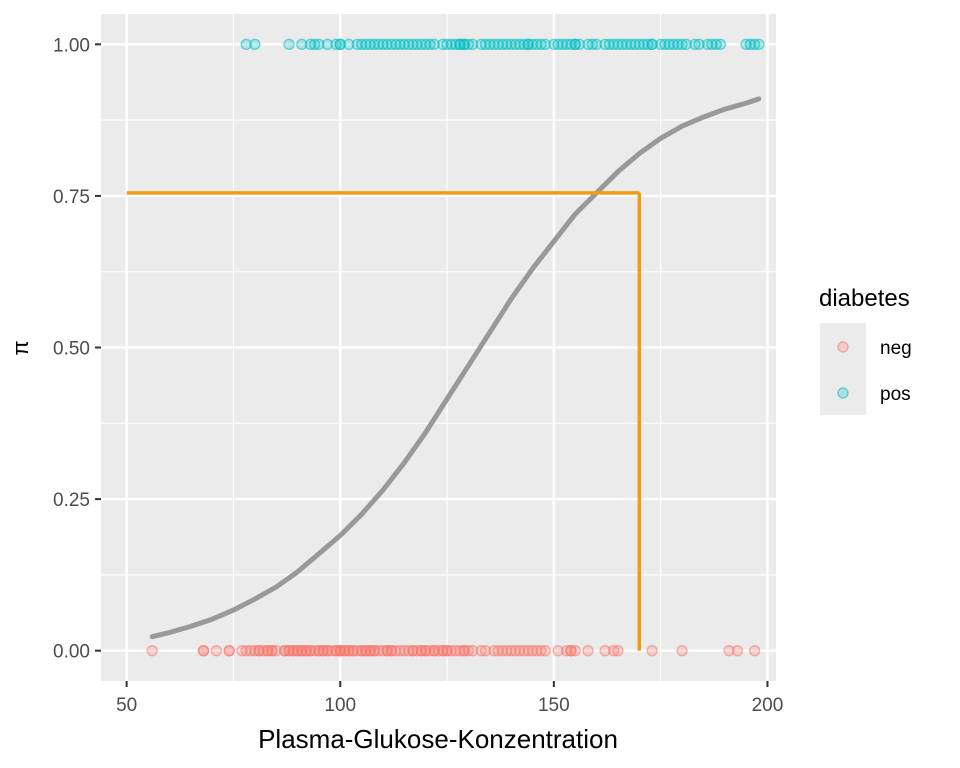 This screenshot has height=768, width=960. Describe the element at coordinates (864, 298) in the screenshot. I see `legend-title: diabetes` at that location.